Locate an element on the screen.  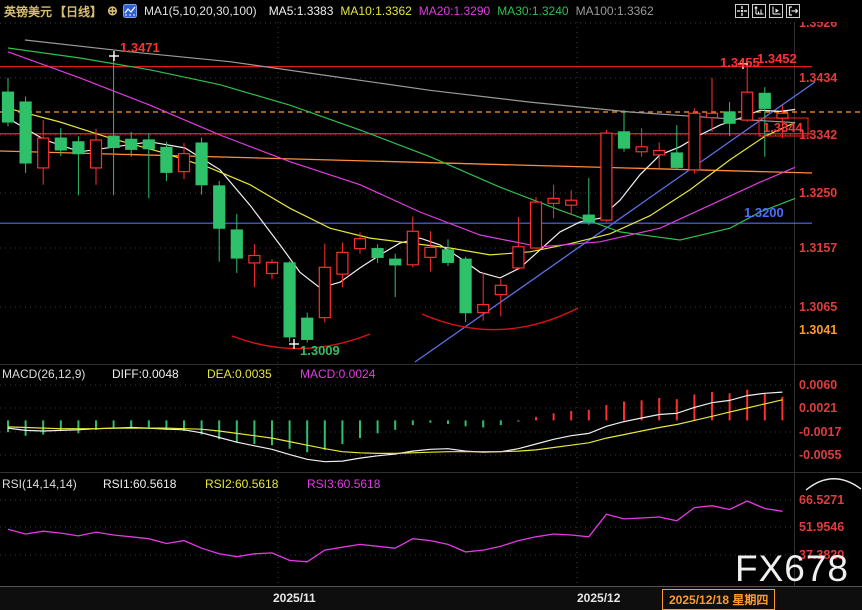
price-label-box is located at coordinates (783, 127).